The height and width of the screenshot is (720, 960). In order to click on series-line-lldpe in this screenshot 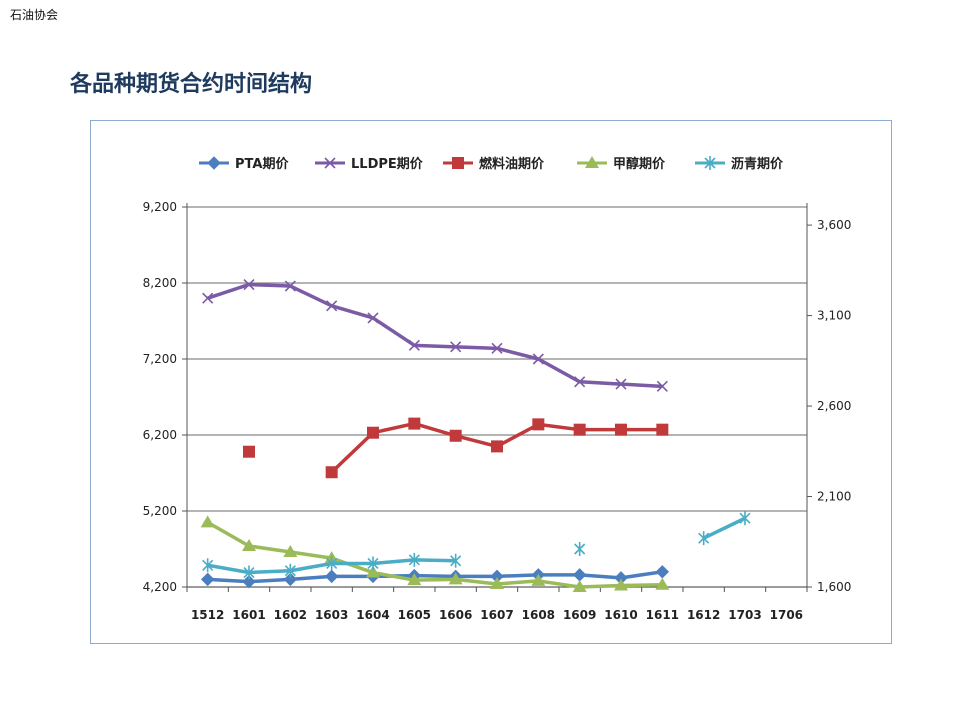, I will do `click(435, 335)`.